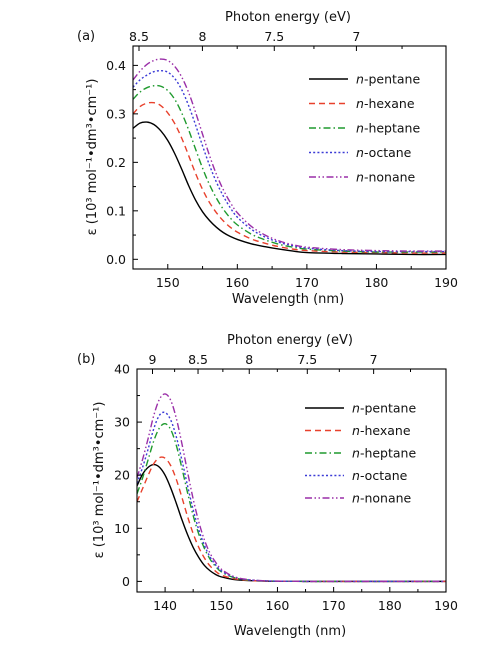 The width and height of the screenshot is (500, 647). I want to click on series-line-pentane, so click(289, 188).